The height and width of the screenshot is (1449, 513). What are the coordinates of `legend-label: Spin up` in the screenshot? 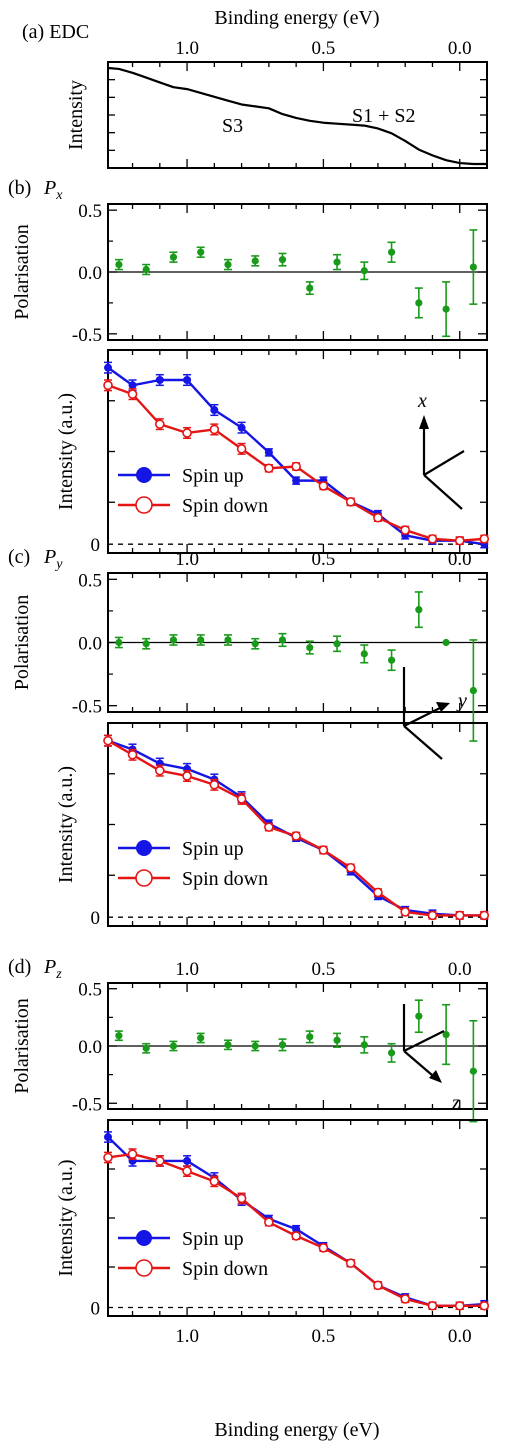 It's located at (213, 849).